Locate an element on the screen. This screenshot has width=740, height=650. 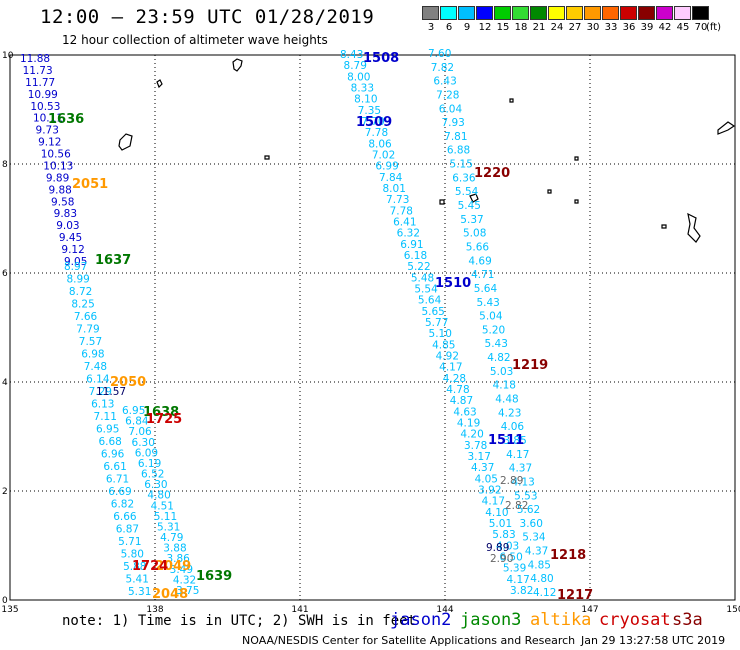
wave-height-label: 5.66 is located at coordinates (478, 247).